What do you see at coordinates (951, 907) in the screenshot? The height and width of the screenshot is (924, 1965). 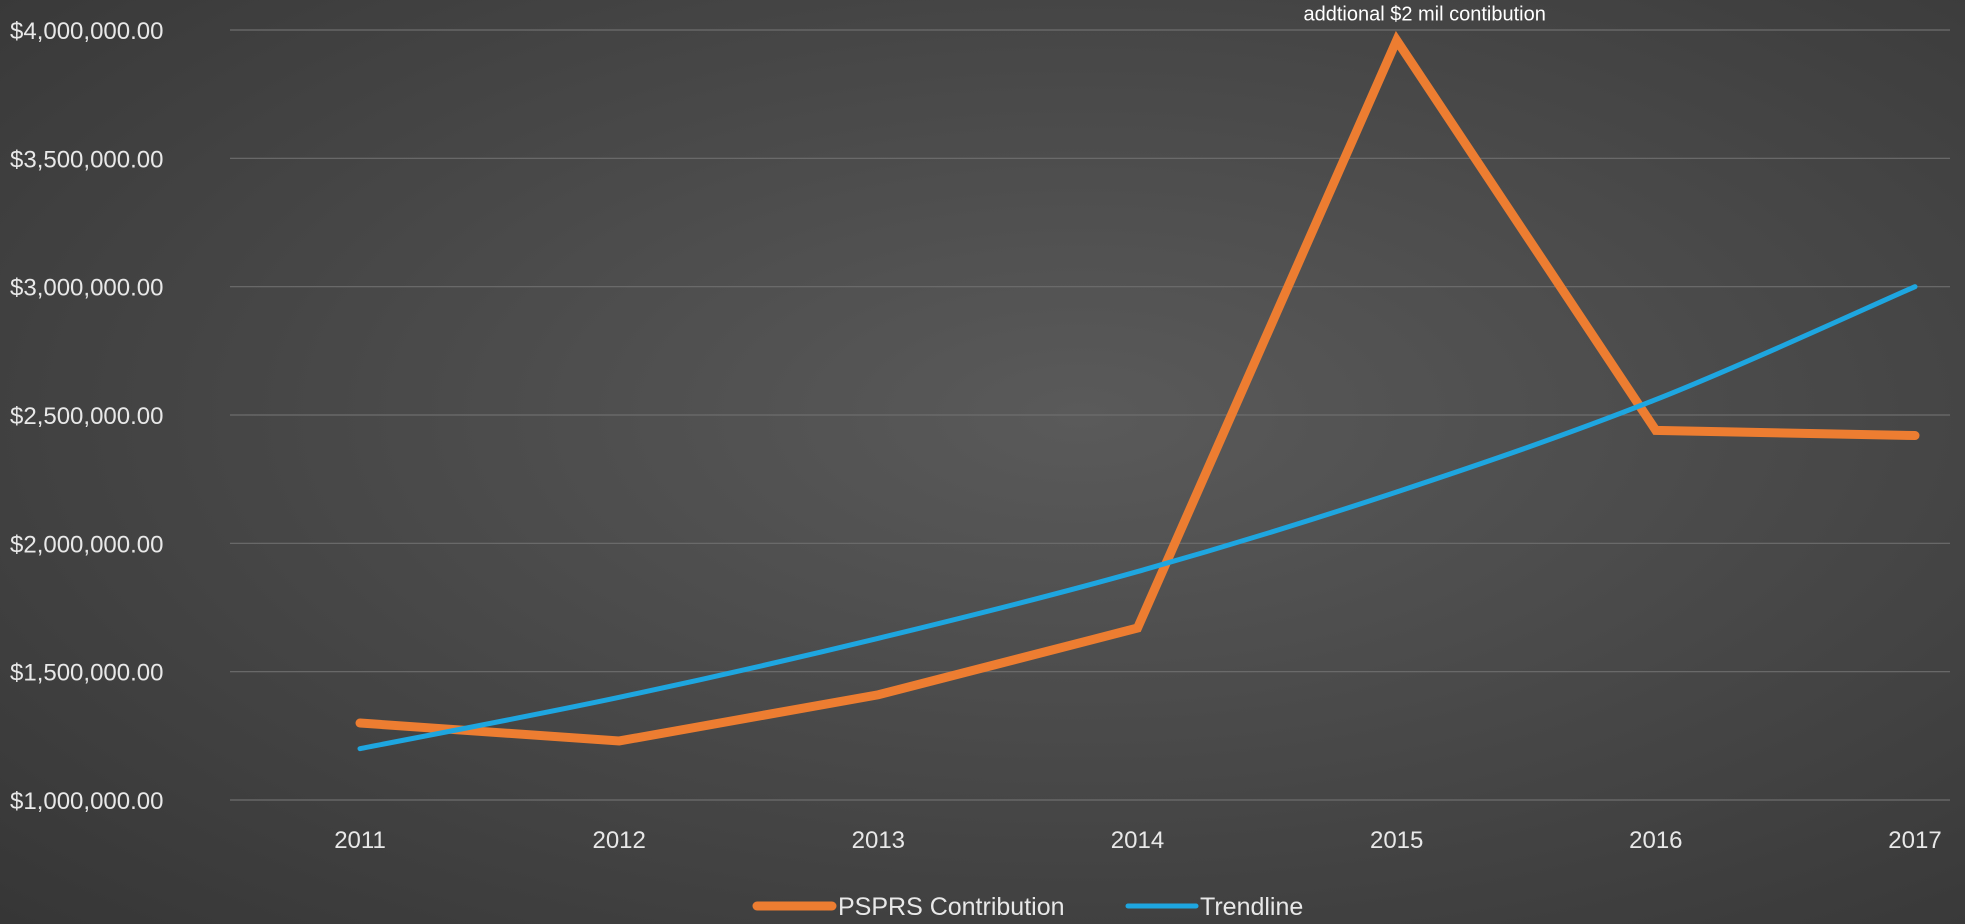 I see `legend-label: PSPRS Contribution` at bounding box center [951, 907].